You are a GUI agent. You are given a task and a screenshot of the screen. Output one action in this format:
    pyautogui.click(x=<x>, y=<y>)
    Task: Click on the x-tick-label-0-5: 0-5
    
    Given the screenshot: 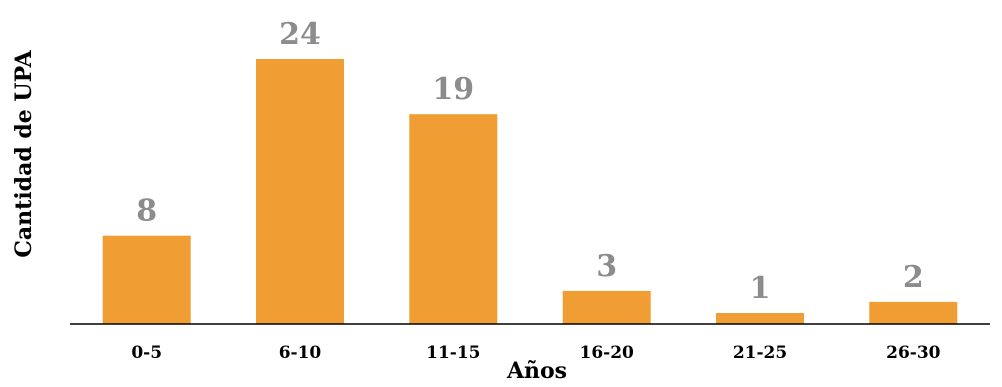 What is the action you would take?
    pyautogui.click(x=146, y=353)
    